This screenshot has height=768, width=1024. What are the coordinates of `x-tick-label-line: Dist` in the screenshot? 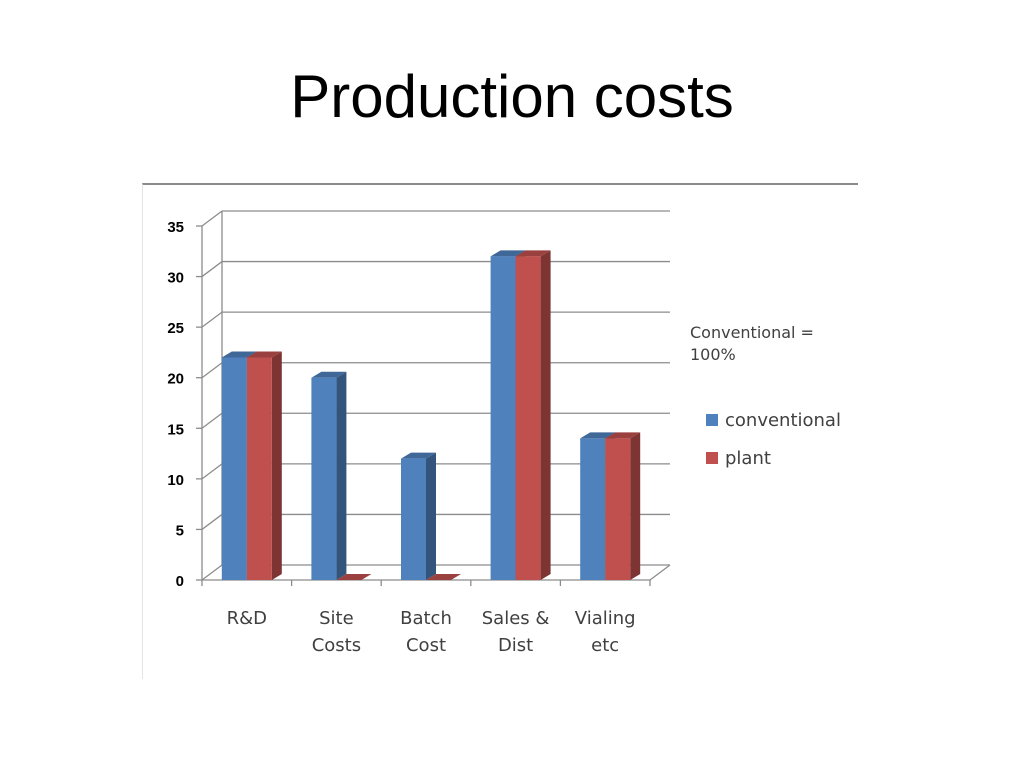 It's located at (515, 645).